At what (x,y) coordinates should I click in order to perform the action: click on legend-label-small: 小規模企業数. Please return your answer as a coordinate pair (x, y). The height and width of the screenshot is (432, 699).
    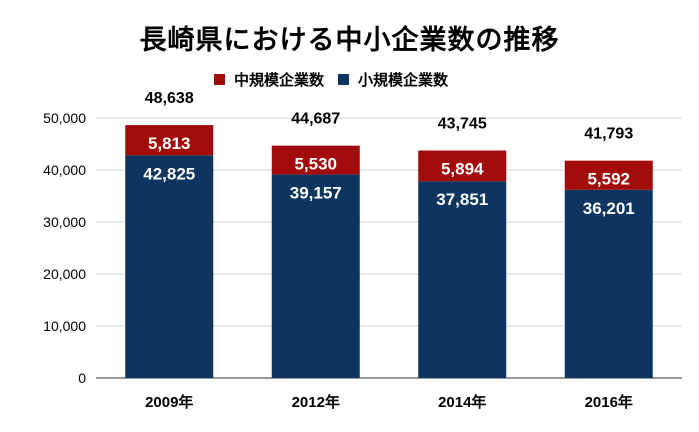
    Looking at the image, I should click on (403, 80).